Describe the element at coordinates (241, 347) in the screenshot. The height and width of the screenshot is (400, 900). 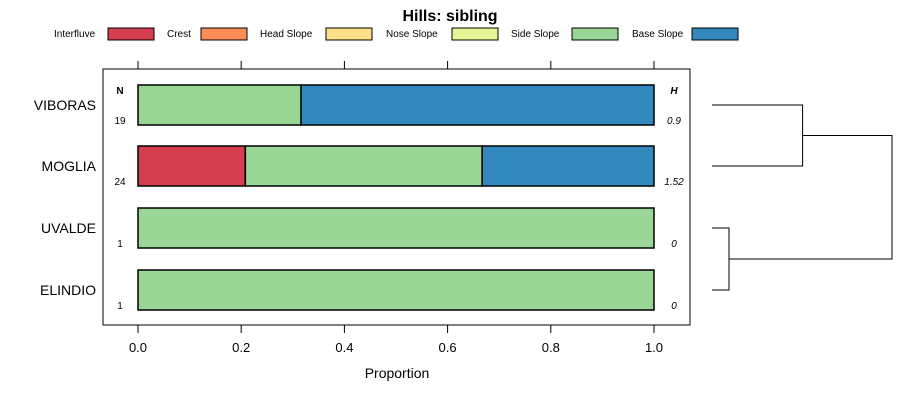
I see `x-tick-label-0-2: 0.2` at that location.